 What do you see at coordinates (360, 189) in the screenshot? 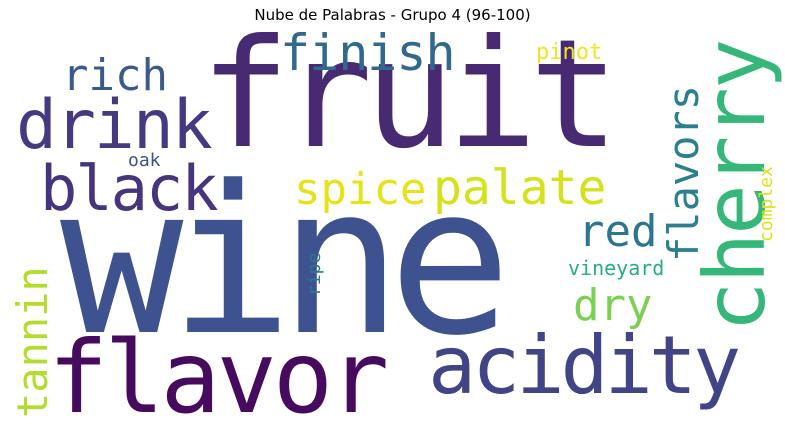
I see `word-spice: spice` at bounding box center [360, 189].